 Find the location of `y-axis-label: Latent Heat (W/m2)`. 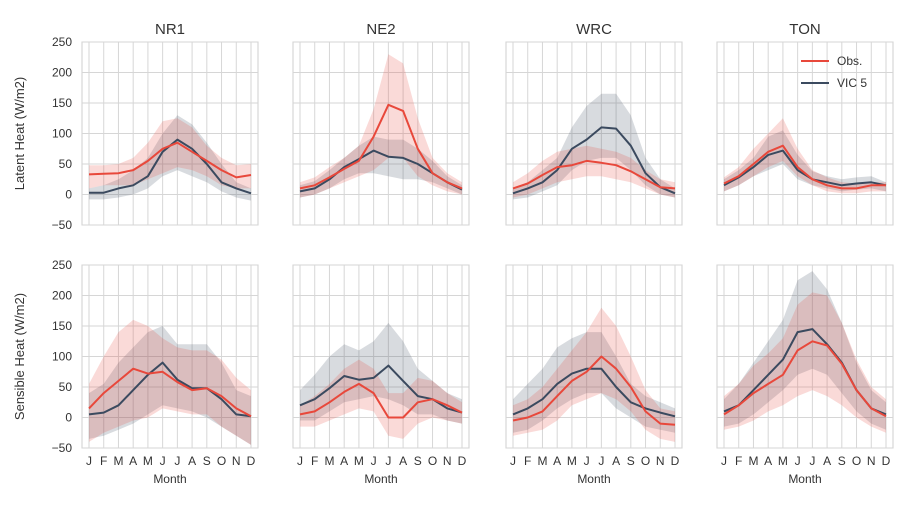

y-axis-label: Latent Heat (W/m2) is located at coordinates (19, 133).